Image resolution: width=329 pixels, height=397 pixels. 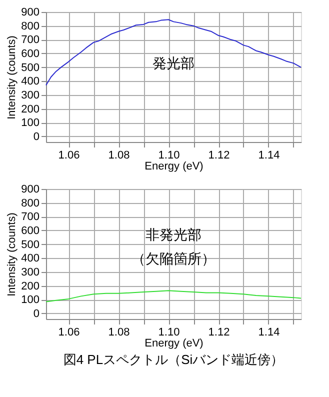 I want to click on annotation: 非発光部, so click(x=174, y=234).